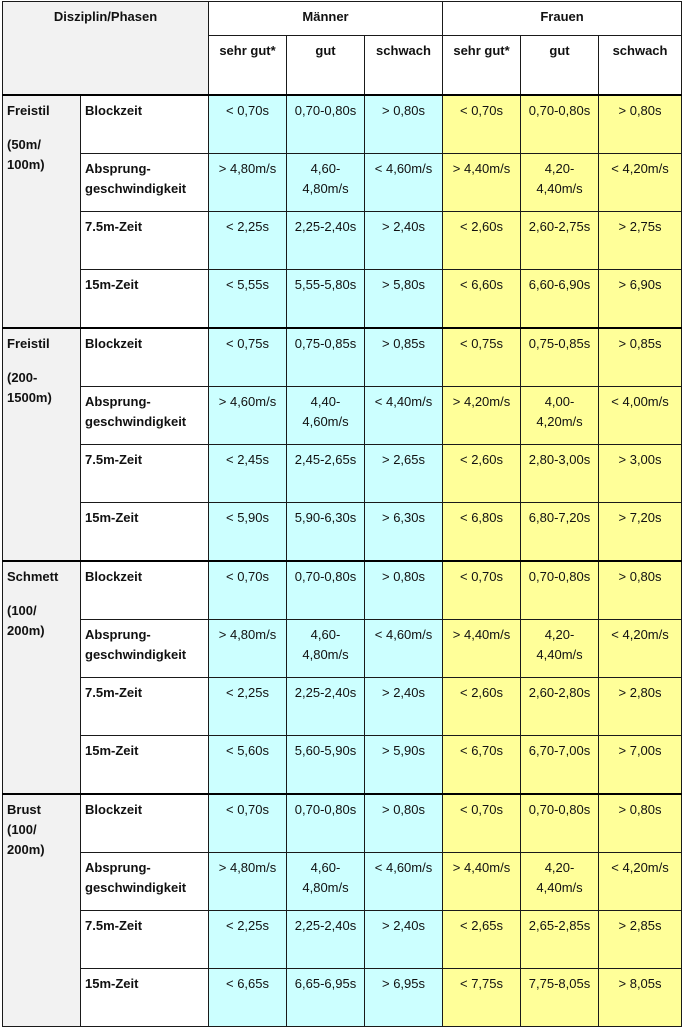  Describe the element at coordinates (560, 706) in the screenshot. I see `value-women-good: 2,60-2,80s` at that location.